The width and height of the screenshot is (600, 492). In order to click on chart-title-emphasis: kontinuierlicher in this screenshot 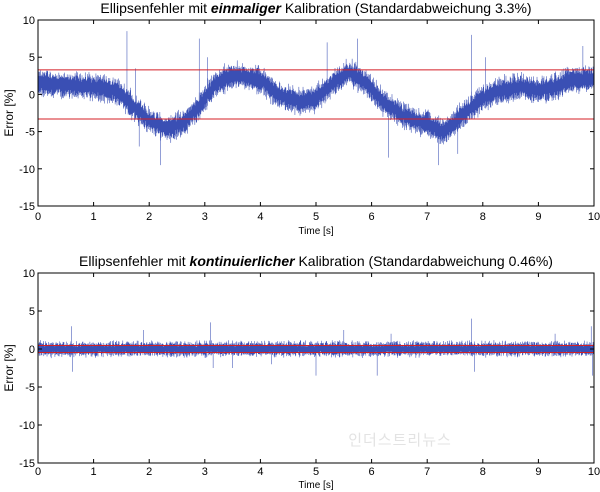, I will do `click(243, 261)`.